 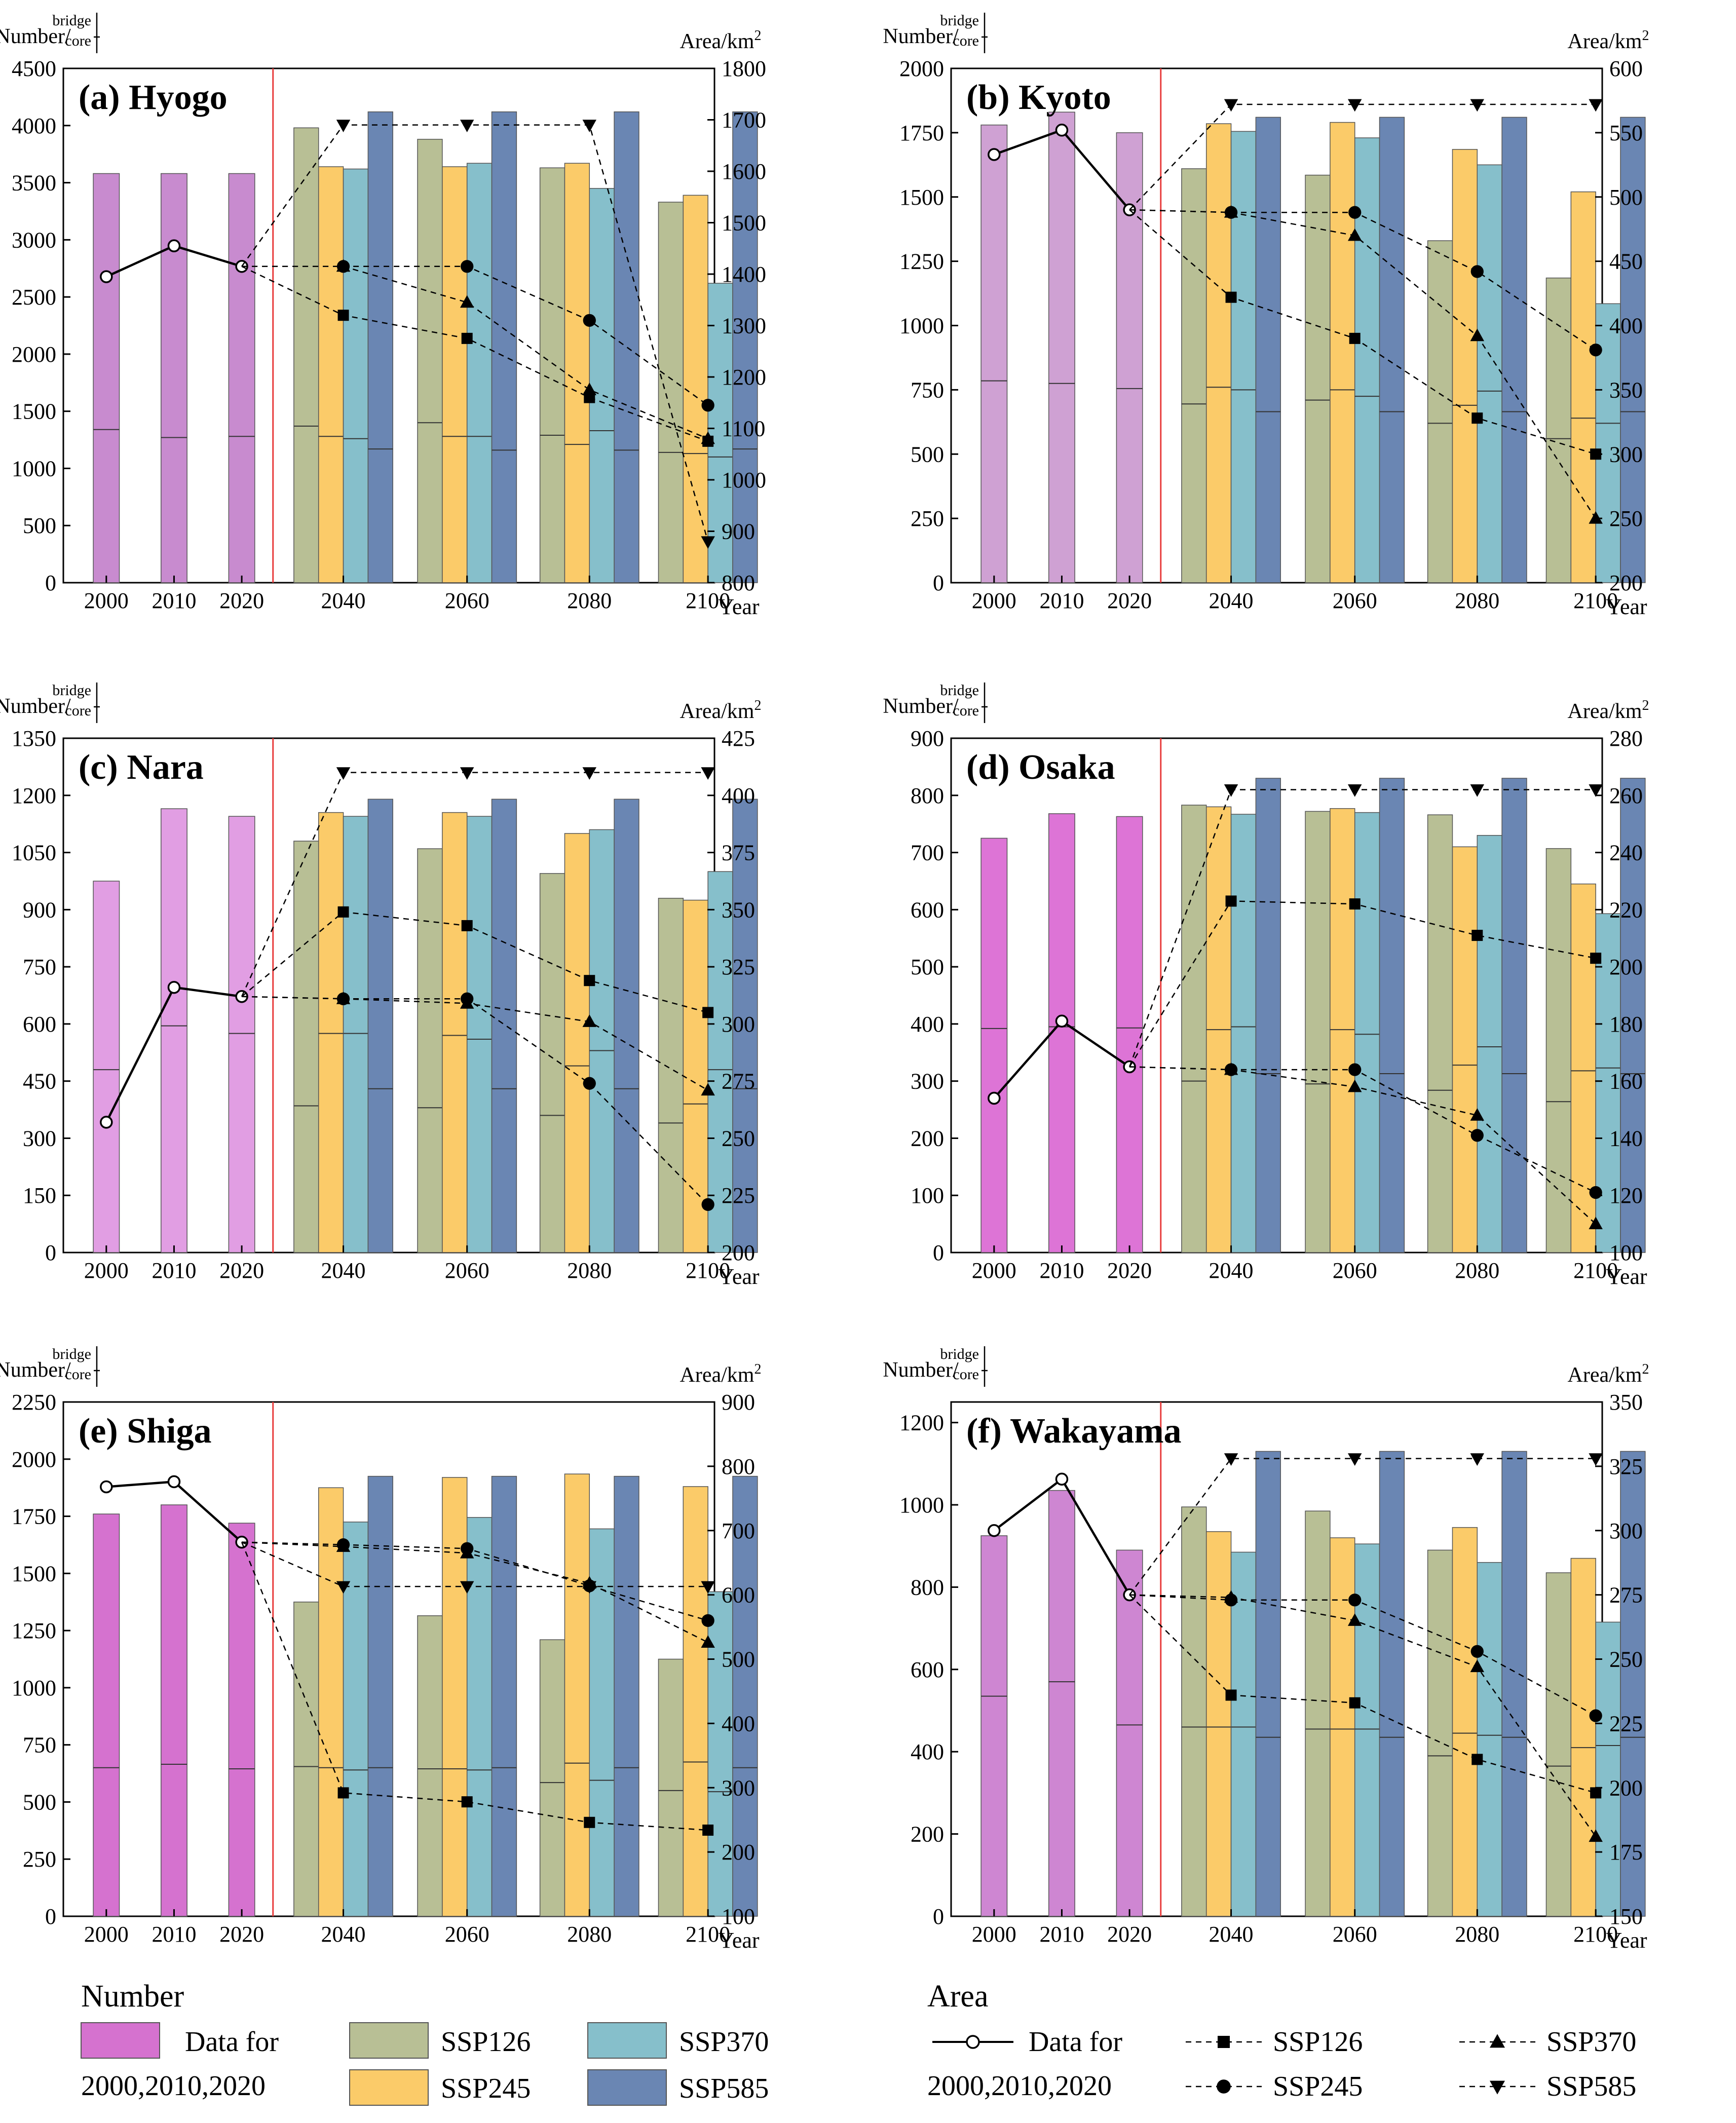 What do you see at coordinates (738, 583) in the screenshot?
I see `y2-tick-label: 800` at bounding box center [738, 583].